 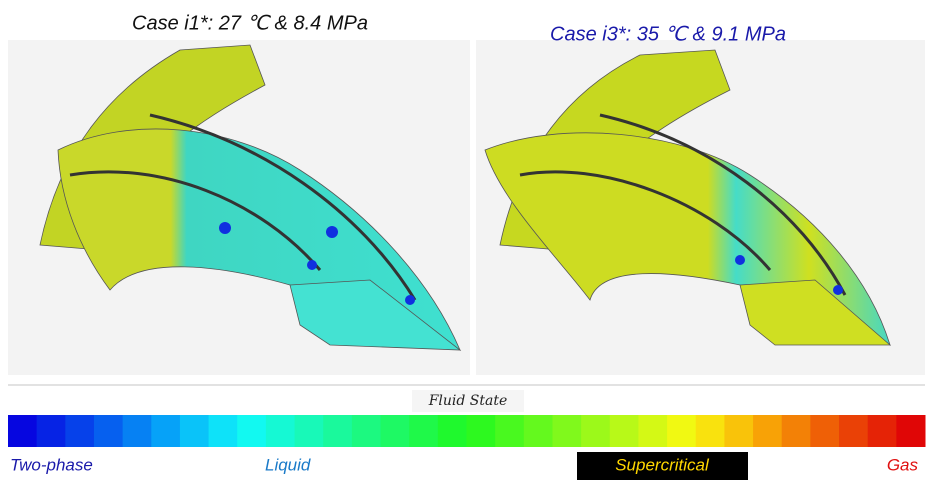 I want to click on state-label: Gas, so click(x=903, y=464).